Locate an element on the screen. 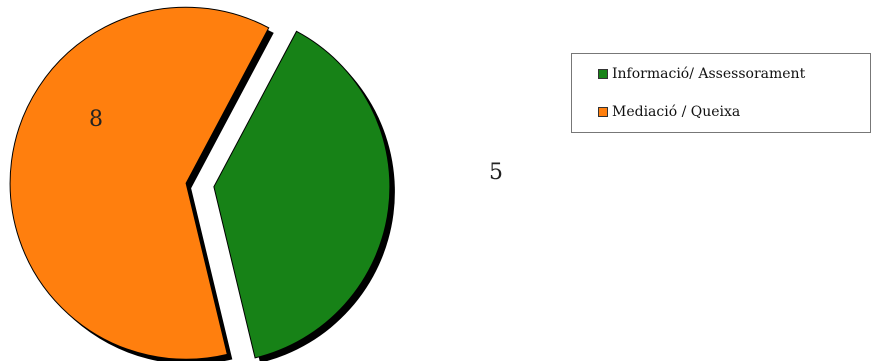 The width and height of the screenshot is (877, 361). legend-swatch-mediacio-queixa is located at coordinates (603, 112).